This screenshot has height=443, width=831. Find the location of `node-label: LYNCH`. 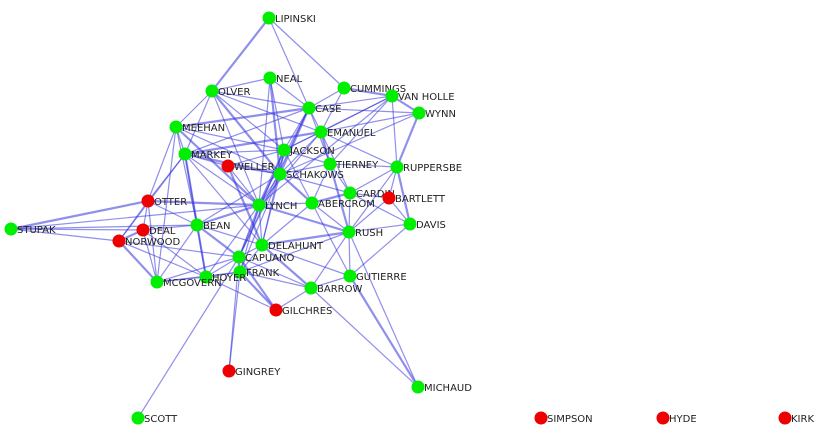

node-label: LYNCH is located at coordinates (281, 206).